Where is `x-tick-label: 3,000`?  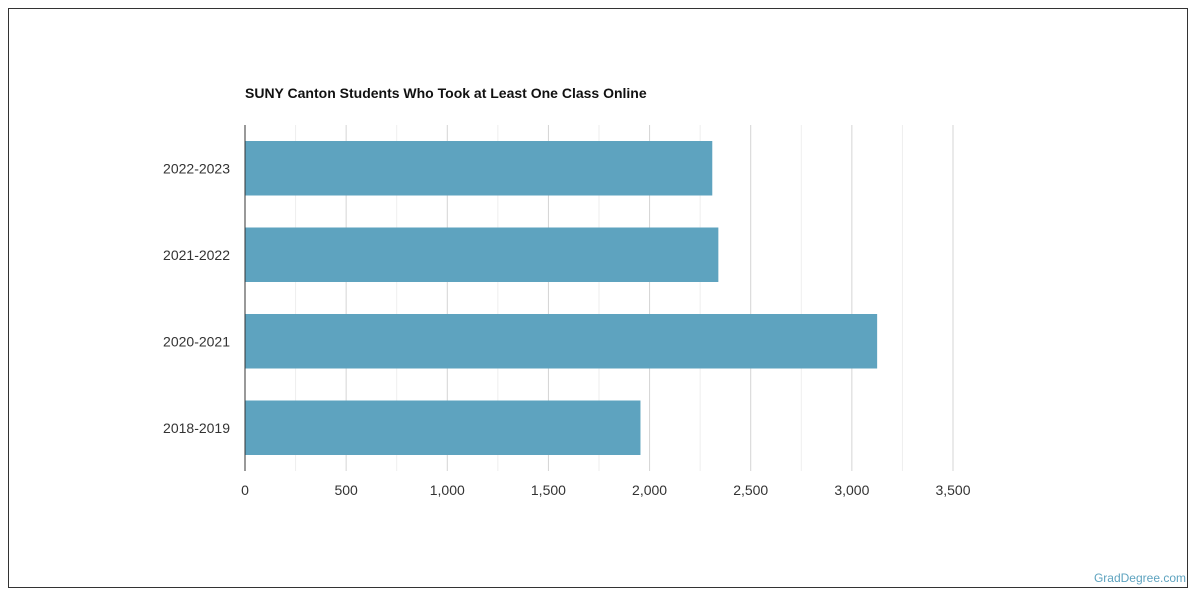 x-tick-label: 3,000 is located at coordinates (851, 490).